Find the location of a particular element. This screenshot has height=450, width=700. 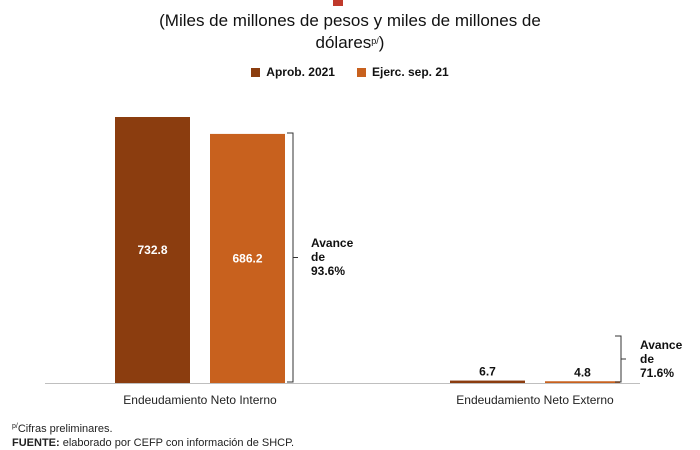

footnote-preliminary: p/Cifras preliminares. is located at coordinates (62, 429).